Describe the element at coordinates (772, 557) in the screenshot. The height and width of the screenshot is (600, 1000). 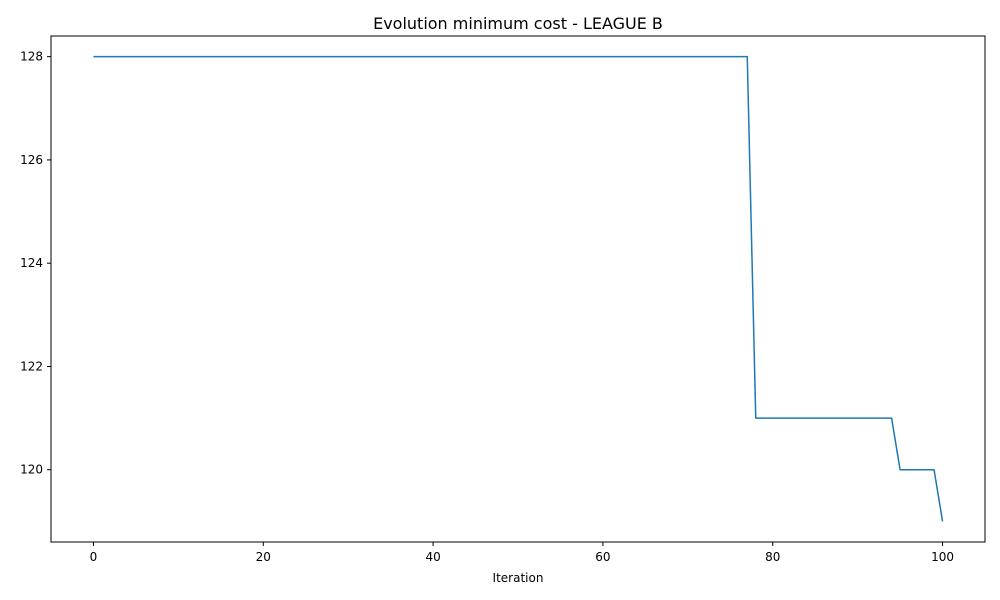
I see `x-tick-label: 80` at that location.